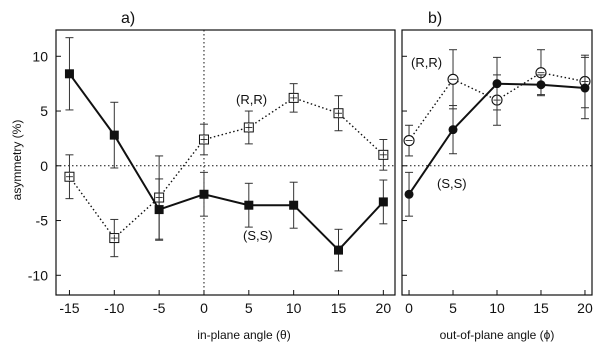 This screenshot has width=604, height=347. Describe the element at coordinates (159, 308) in the screenshot. I see `panel-a-x-tick-label: -5` at that location.